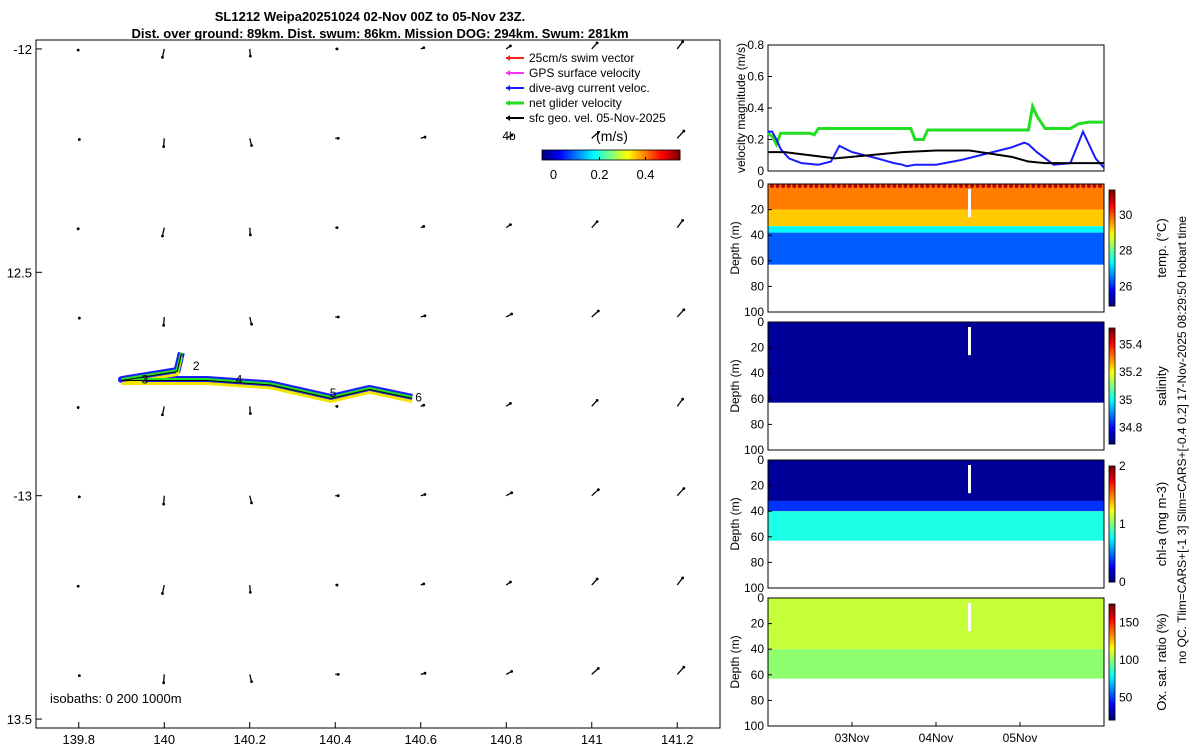 The height and width of the screenshot is (750, 1200). I want to click on map-xtick-label: 140.6, so click(420, 739).